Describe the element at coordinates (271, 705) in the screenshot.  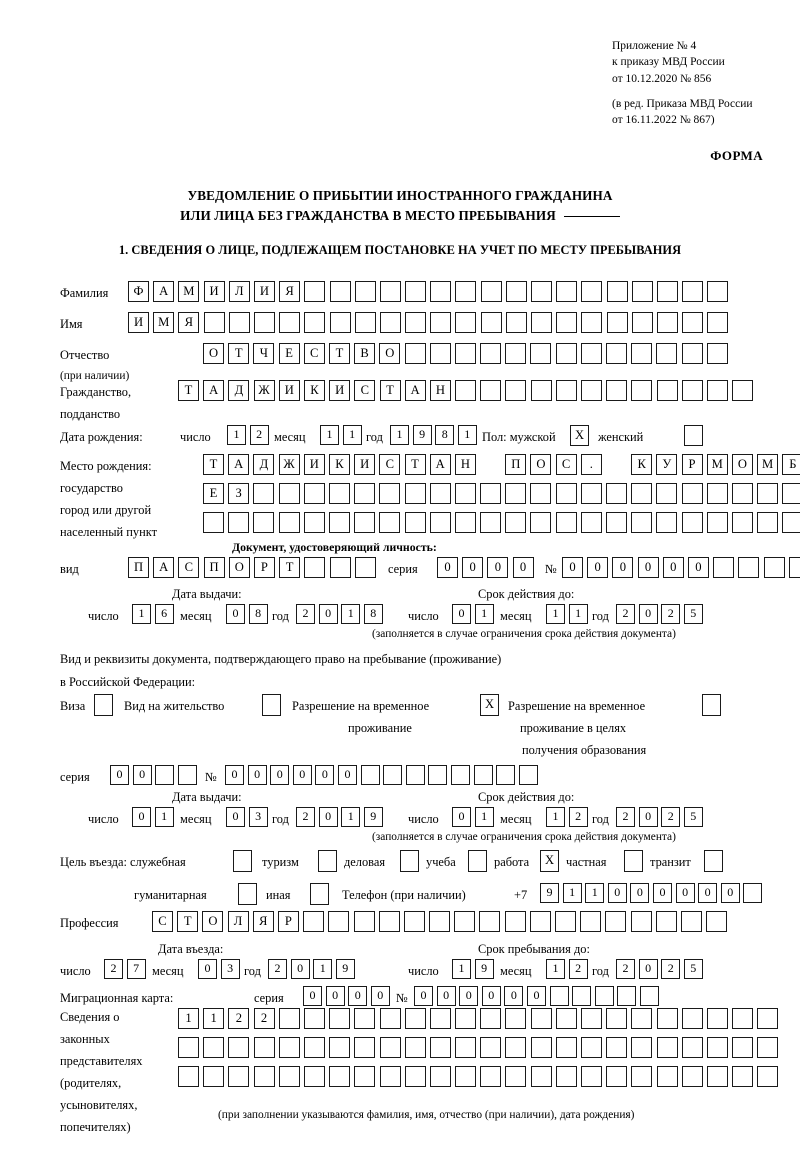
I see `residence-permit-checkbox` at that location.